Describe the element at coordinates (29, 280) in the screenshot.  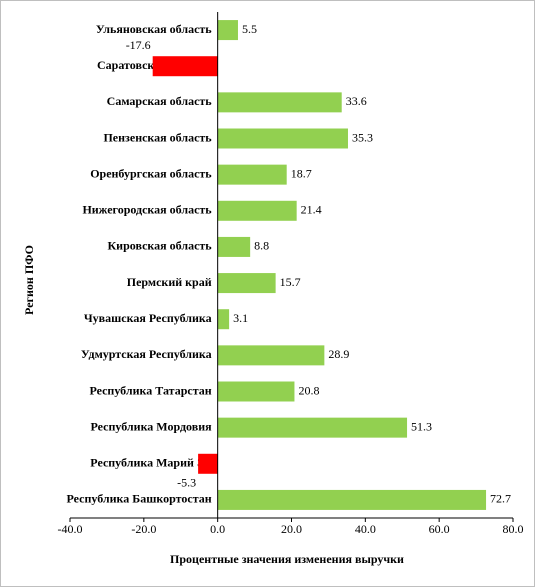
I see `y-axis-title: Регион ПФО` at that location.